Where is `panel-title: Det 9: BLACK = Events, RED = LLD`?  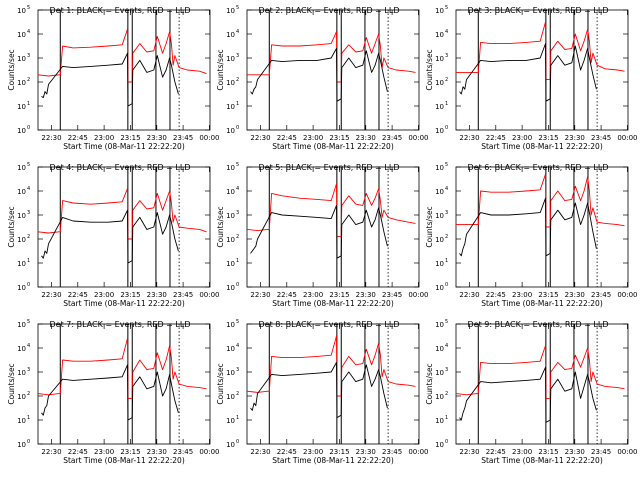
panel-title: Det 9: BLACK = Events, RED = LLD is located at coordinates (538, 324).